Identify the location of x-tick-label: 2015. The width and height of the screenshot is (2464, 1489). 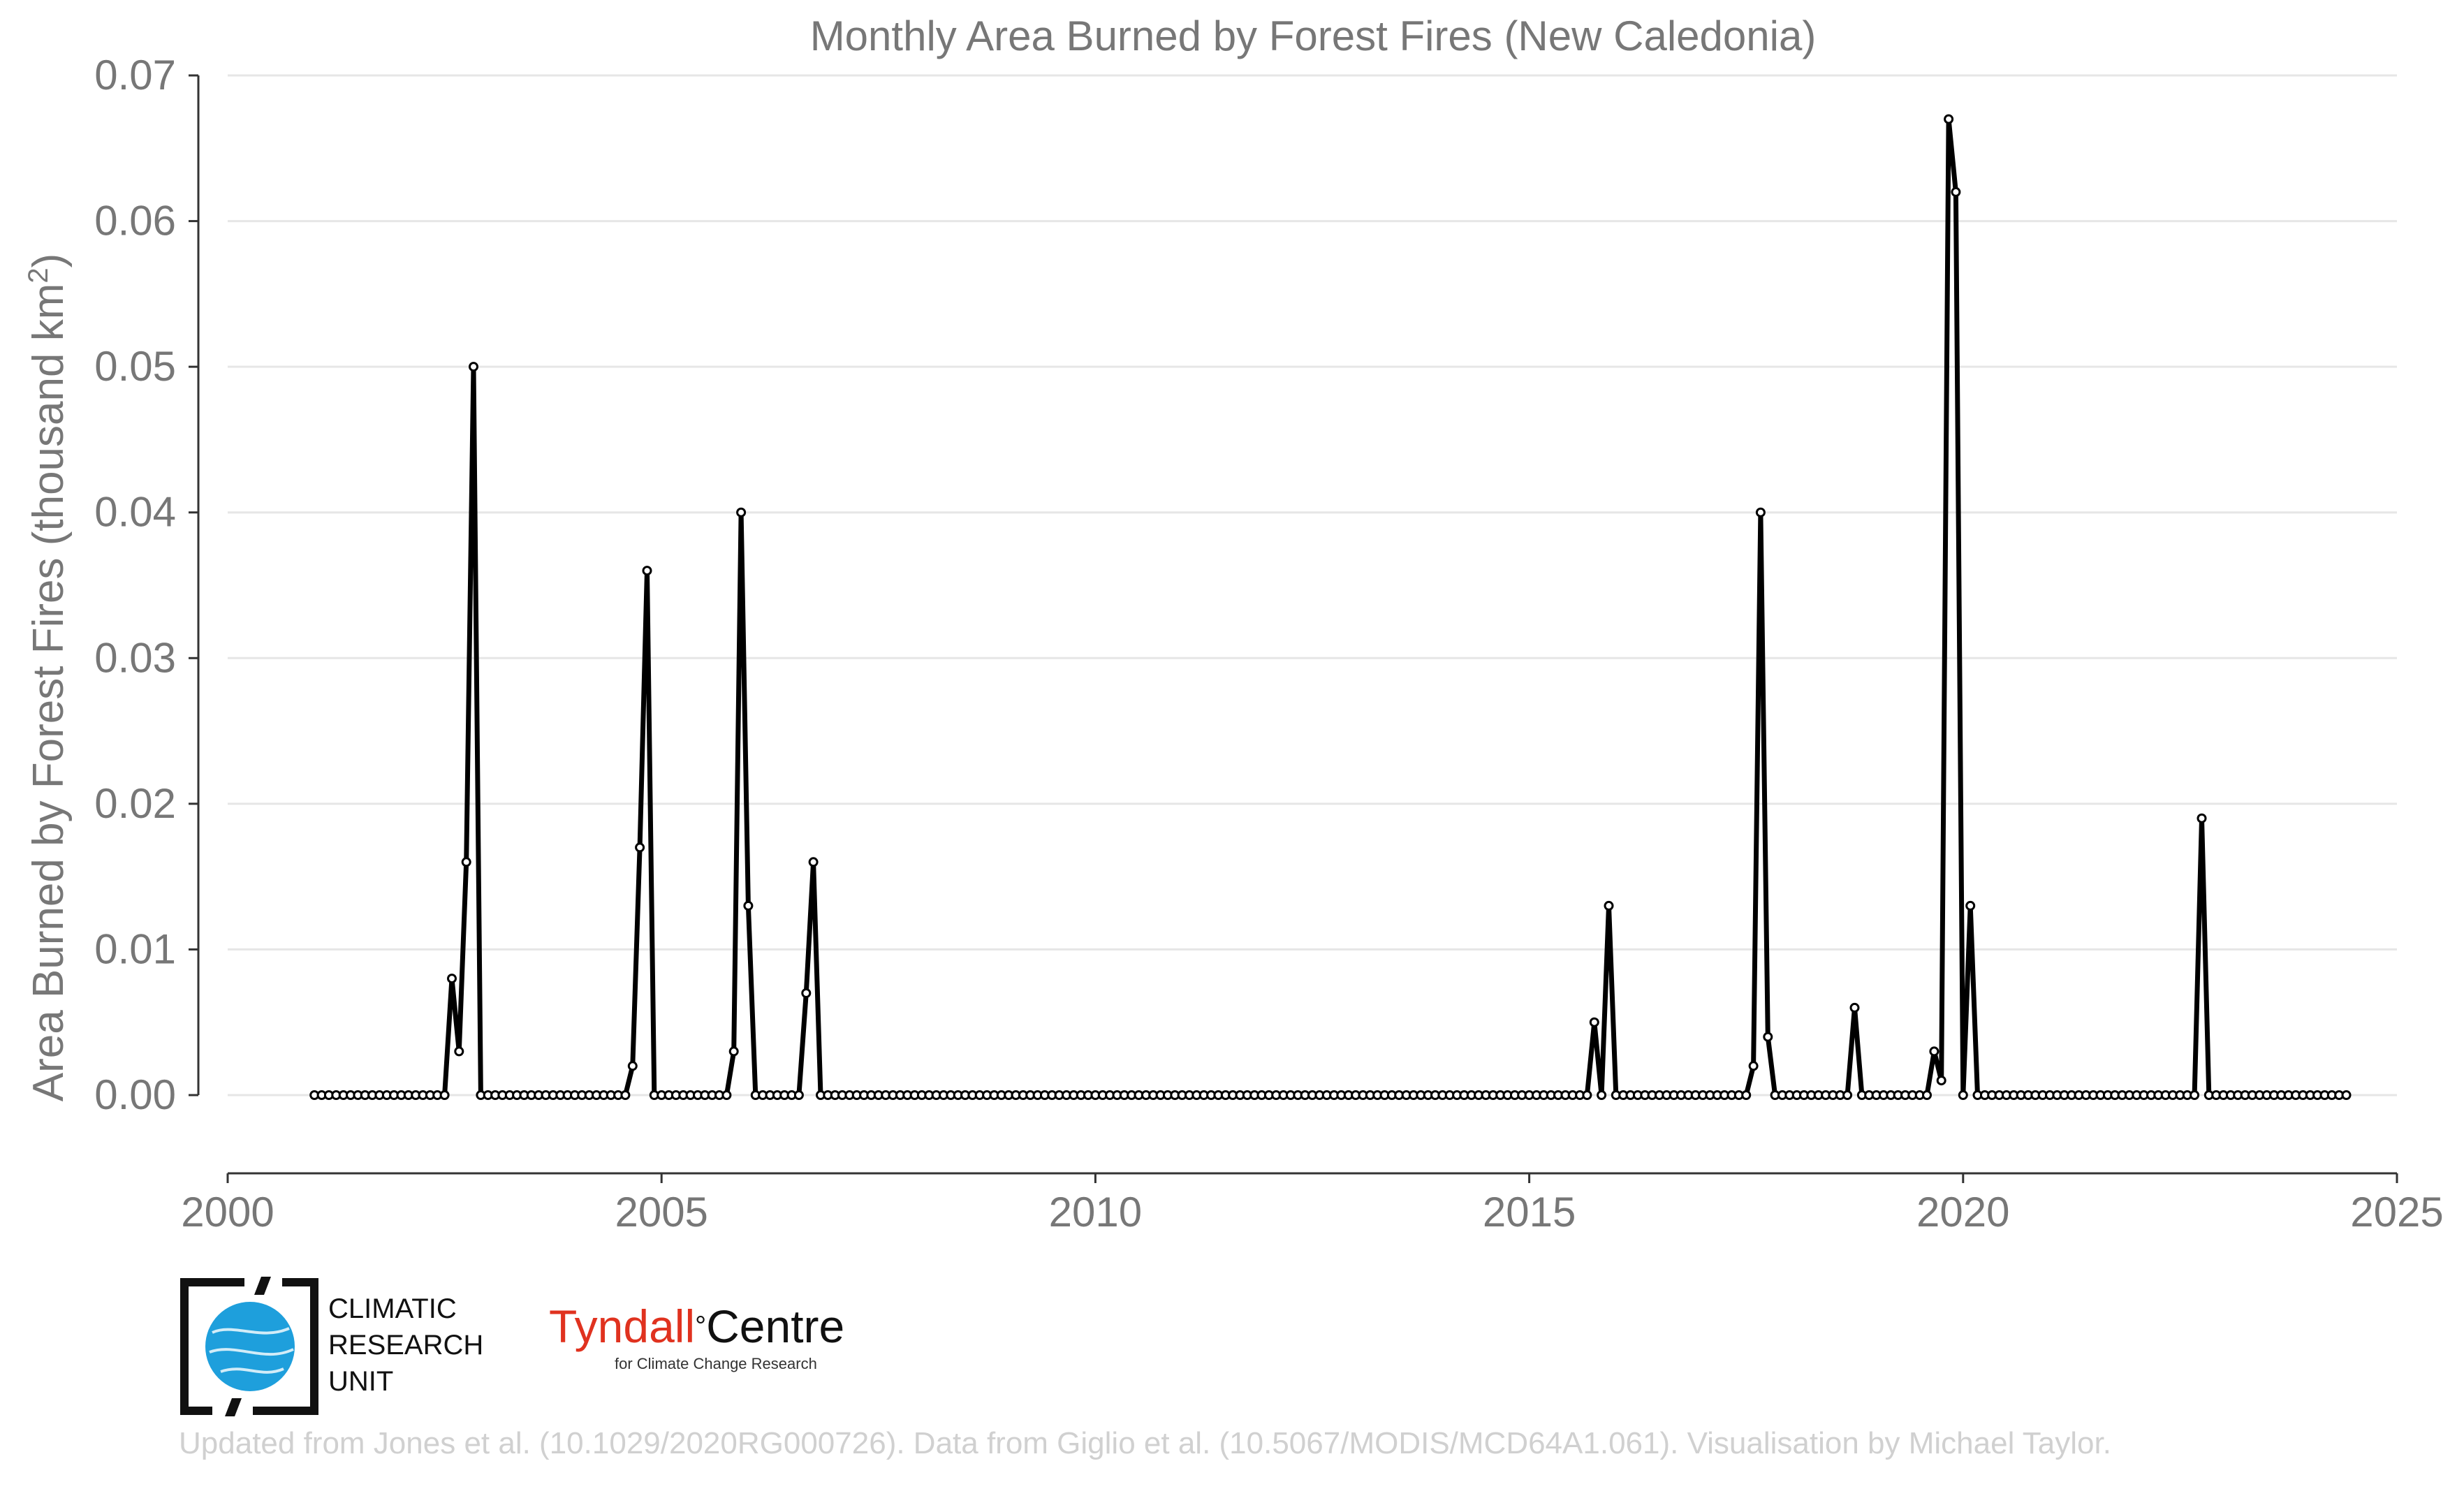
(1529, 1212).